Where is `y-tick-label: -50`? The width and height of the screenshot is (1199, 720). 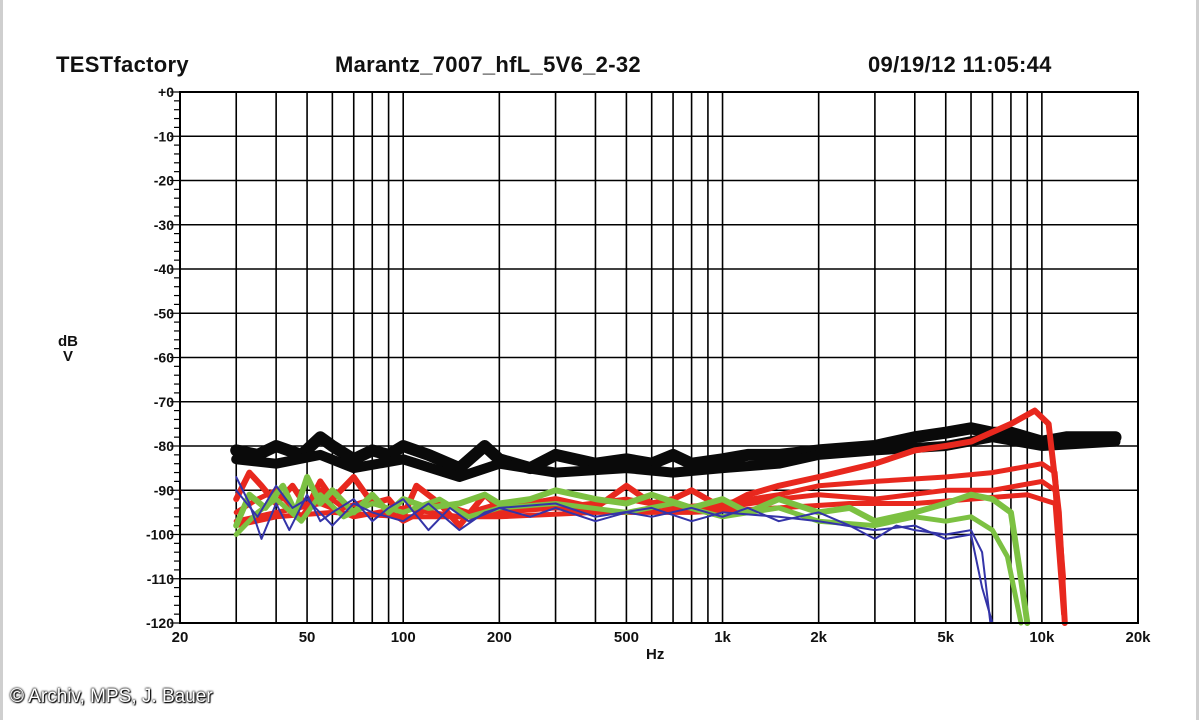
y-tick-label: -50 is located at coordinates (164, 313).